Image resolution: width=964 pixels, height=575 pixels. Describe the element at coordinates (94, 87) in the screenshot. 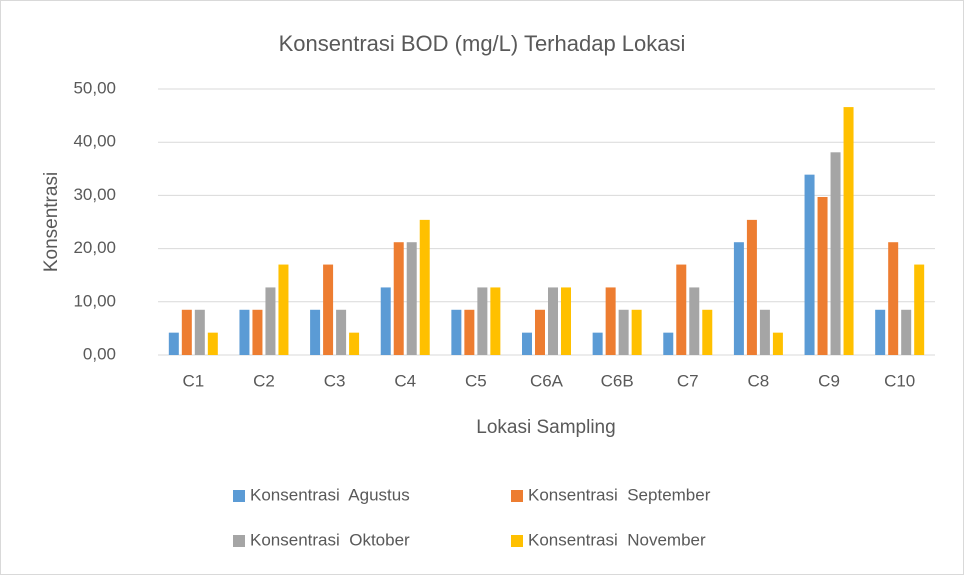

I see `y-tick-label: 50,00` at that location.